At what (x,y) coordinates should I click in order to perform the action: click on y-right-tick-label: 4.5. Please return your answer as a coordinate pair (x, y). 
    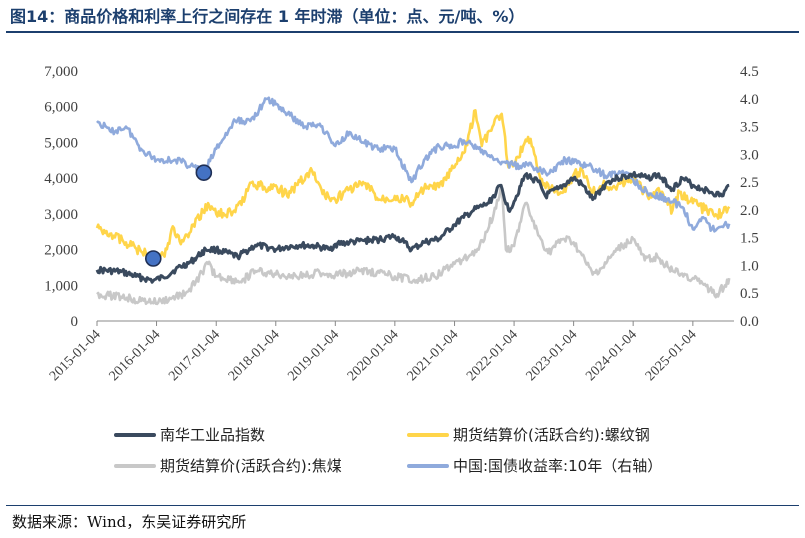
    Looking at the image, I should click on (749, 72).